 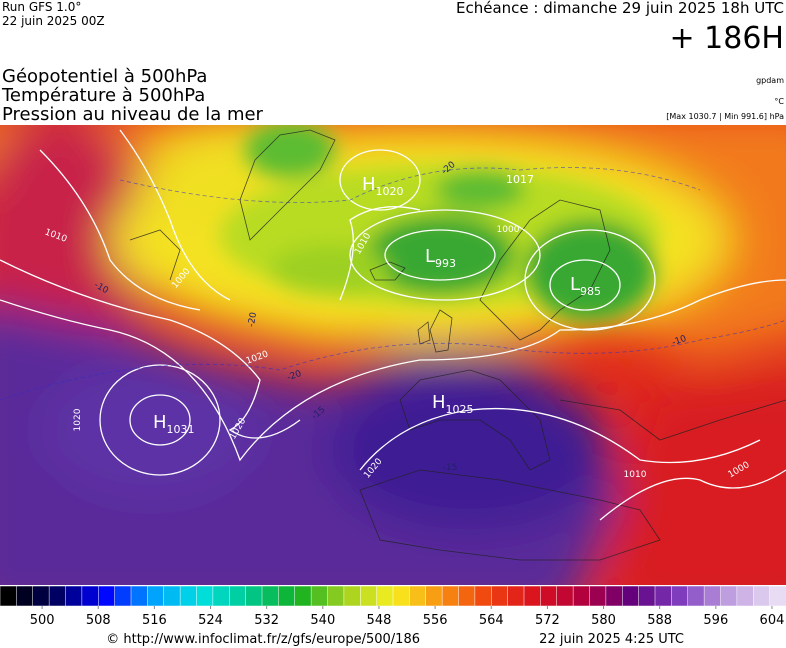 What do you see at coordinates (322, 620) in the screenshot?
I see `colorbar-label: 540` at bounding box center [322, 620].